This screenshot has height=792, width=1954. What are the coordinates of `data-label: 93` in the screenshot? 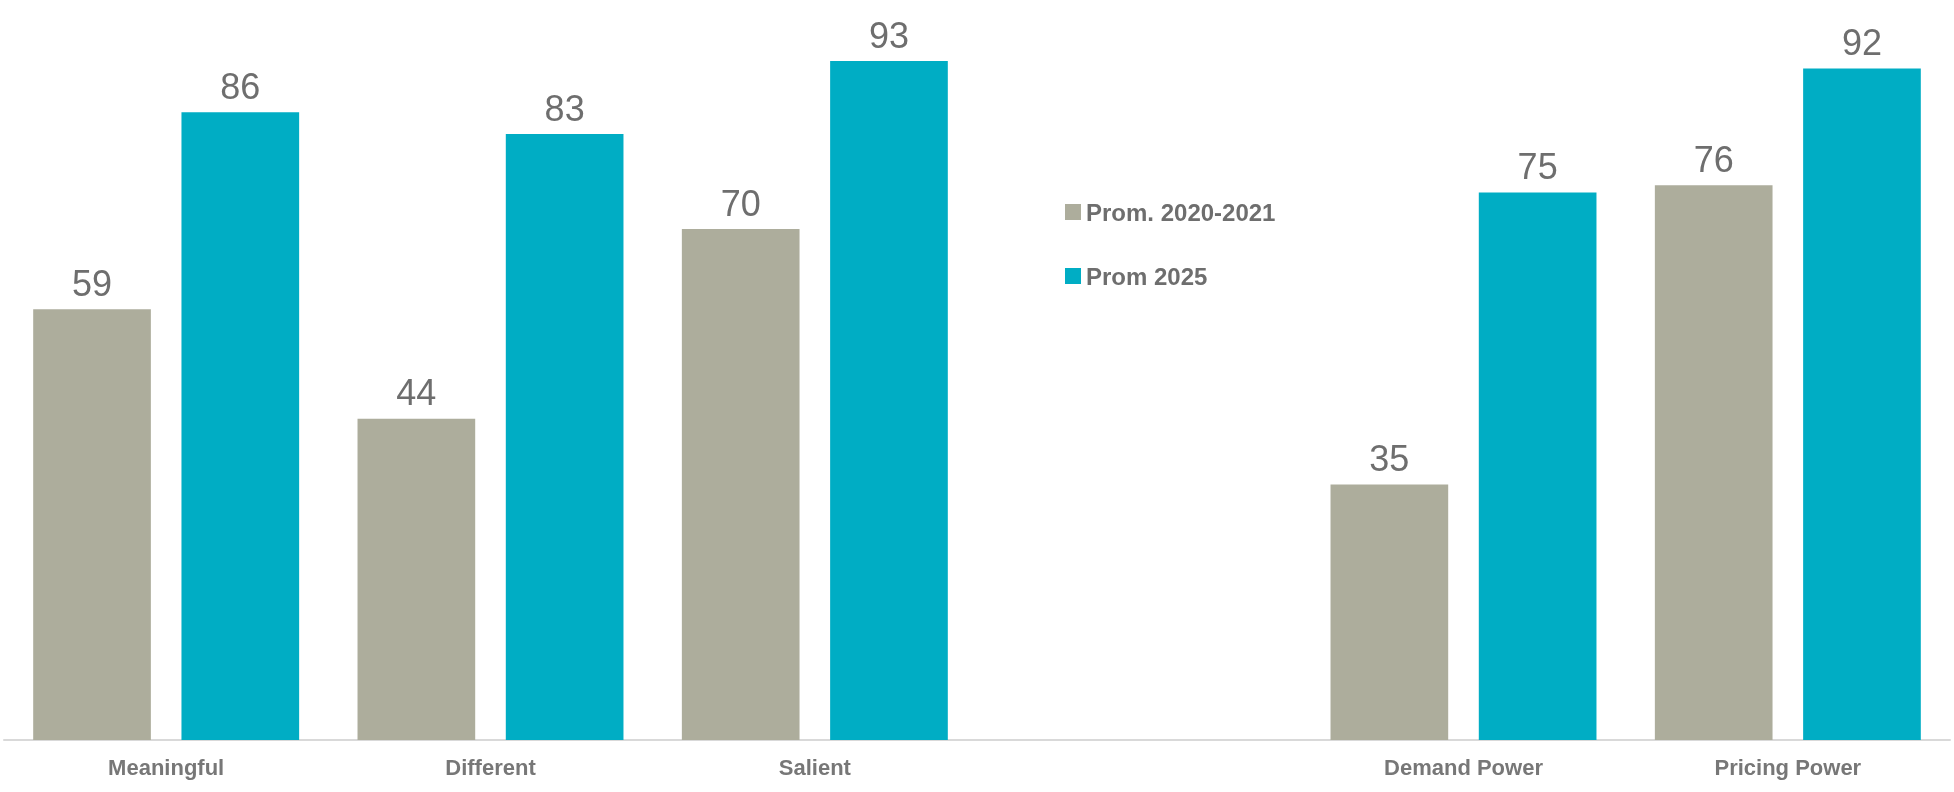 It's located at (888, 35).